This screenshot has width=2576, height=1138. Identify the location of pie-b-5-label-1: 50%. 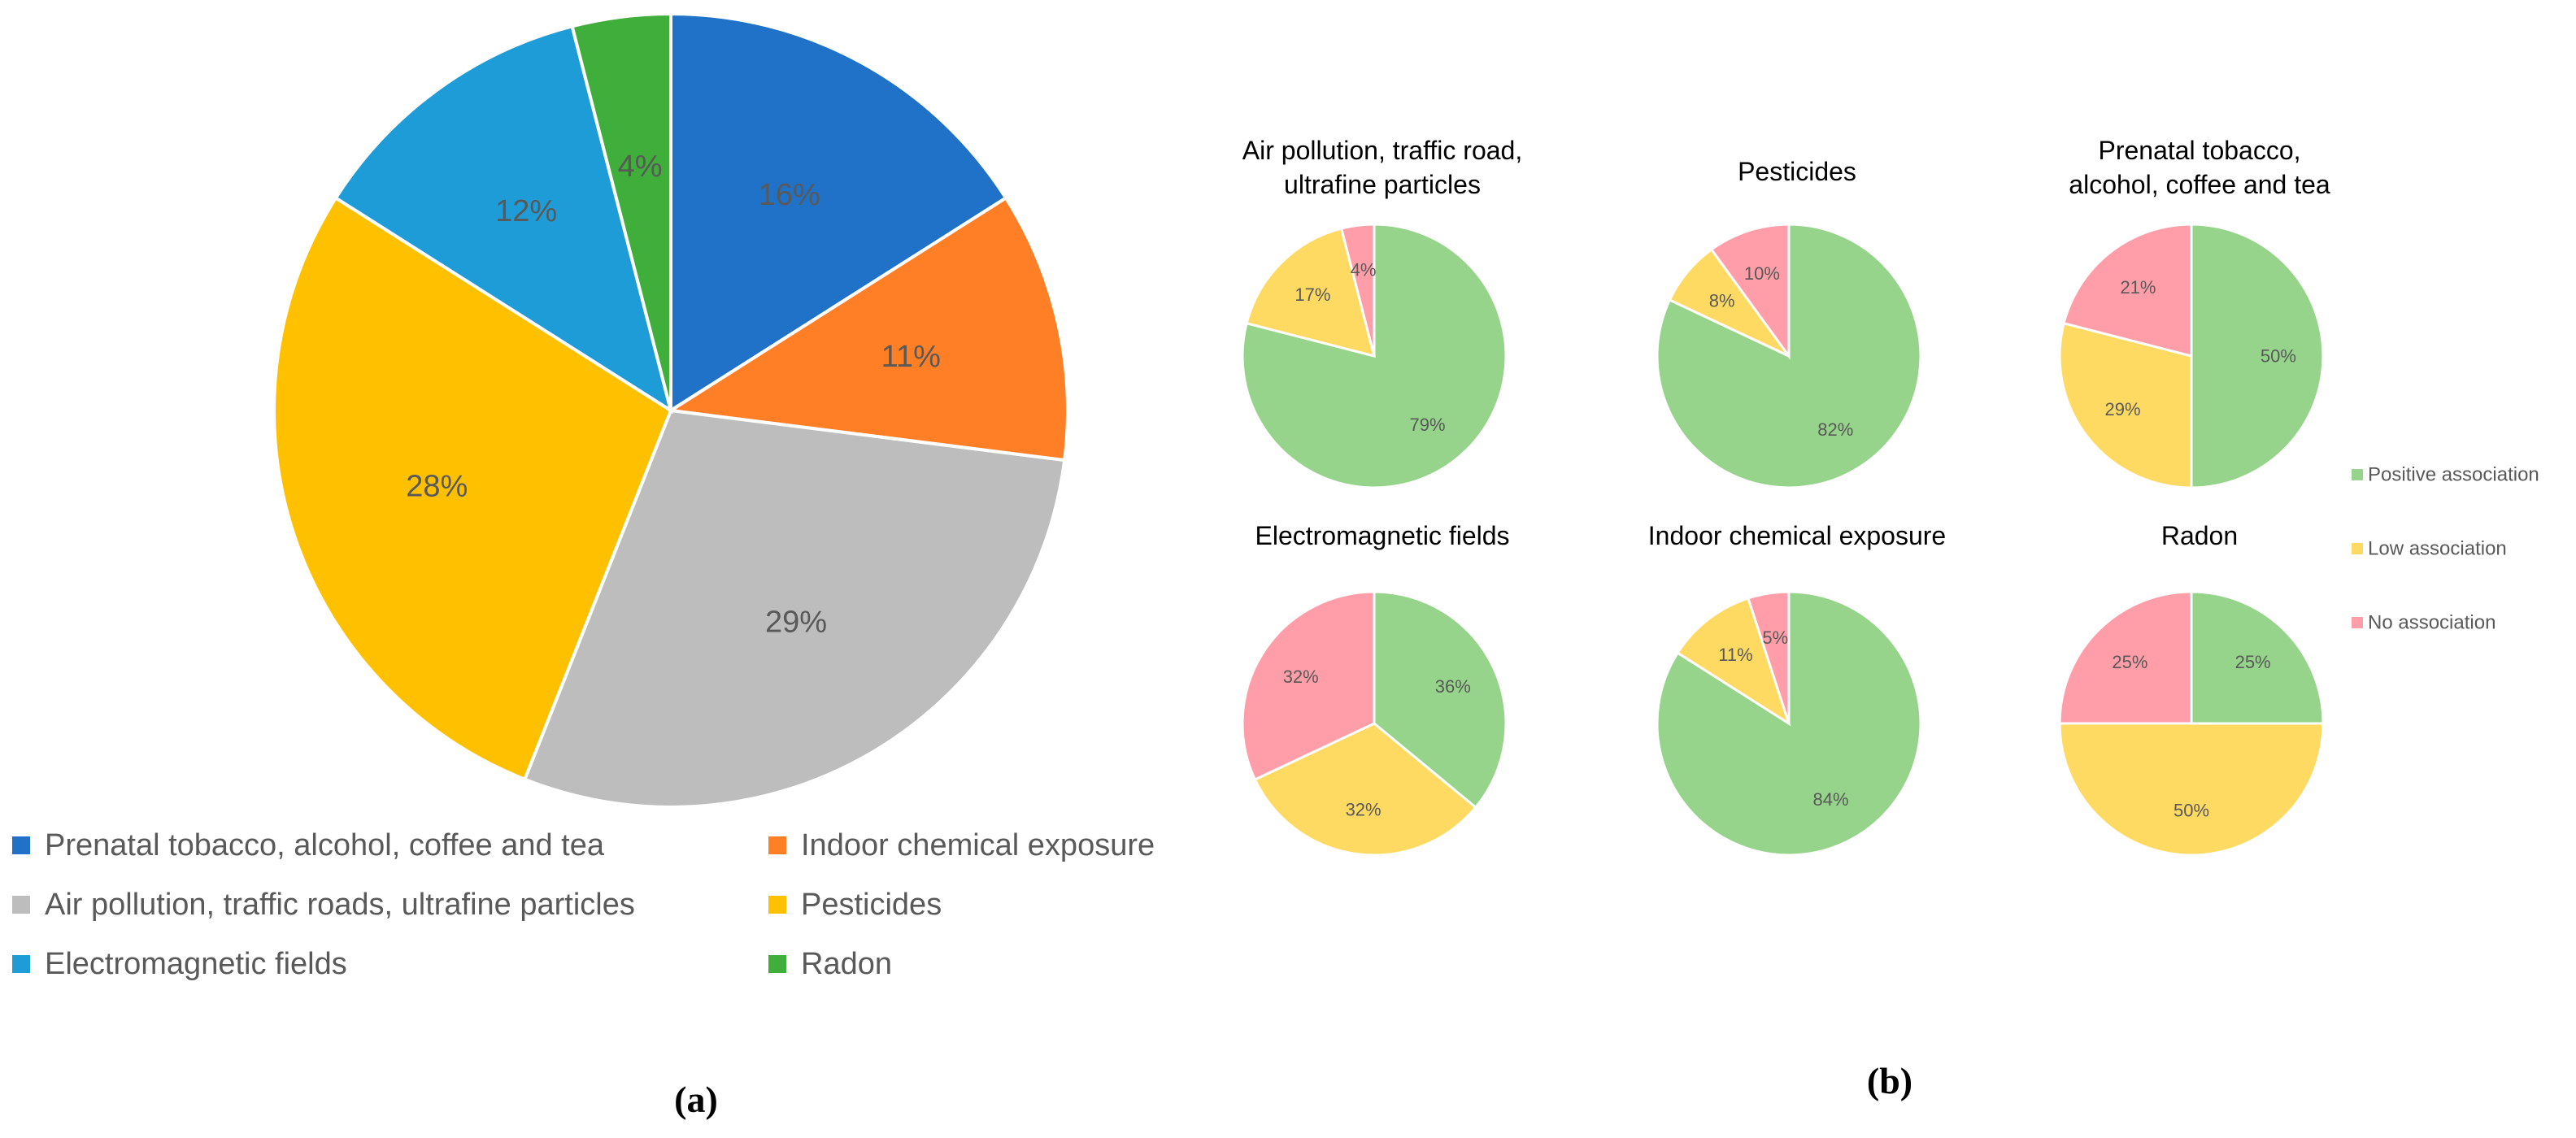
(2191, 810).